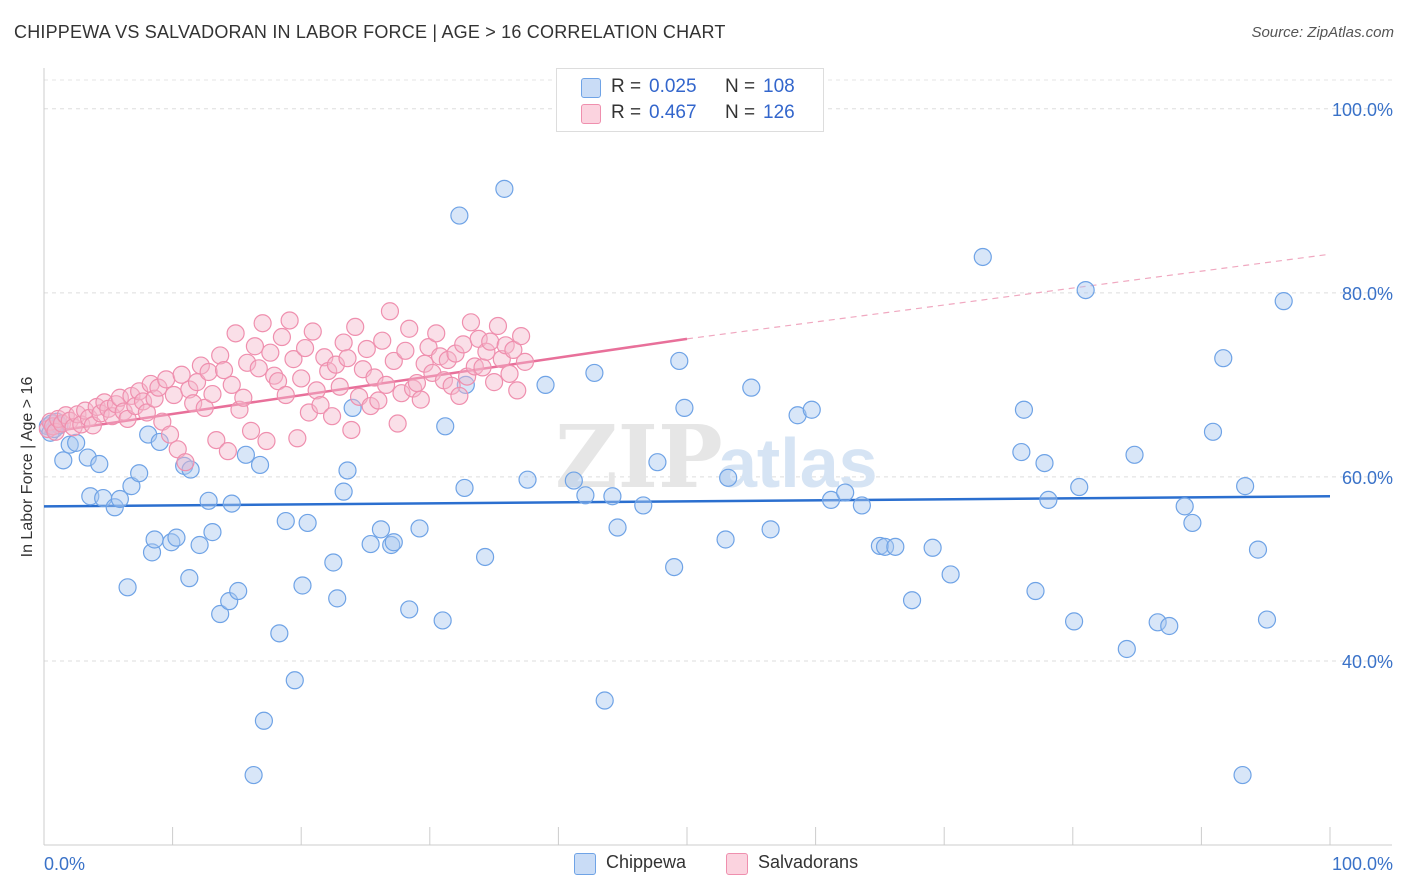  I want to click on correlation-legend: R = 0.025 N = 108 R = 0.467 N = 126, so click(690, 100).